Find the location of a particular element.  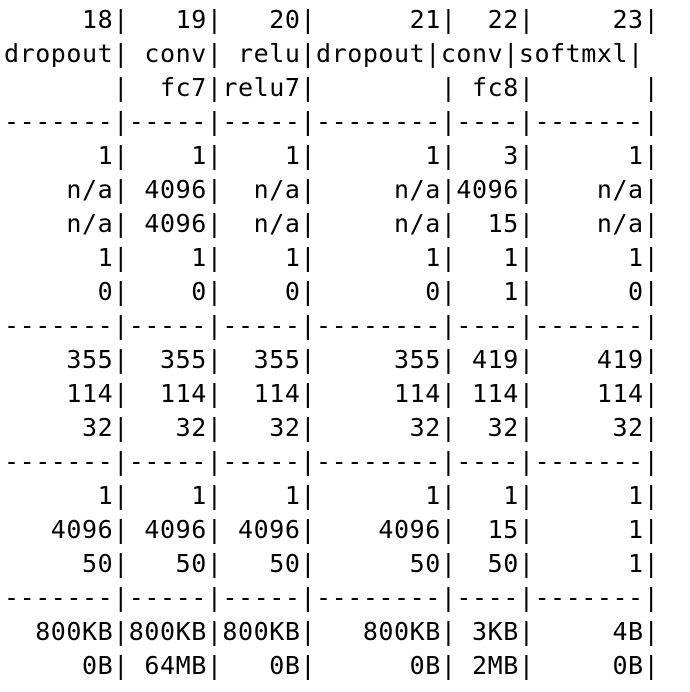

layer-name-row: | fc7|relu7| | fc8| | is located at coordinates (332, 87).